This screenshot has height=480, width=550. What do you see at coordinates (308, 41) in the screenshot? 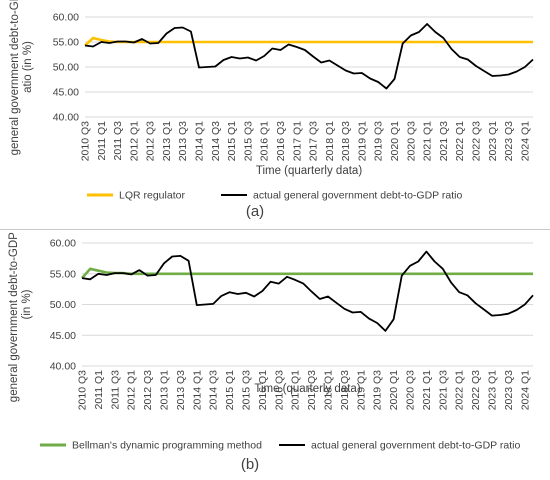
I see `lqr-regulator-line` at bounding box center [308, 41].